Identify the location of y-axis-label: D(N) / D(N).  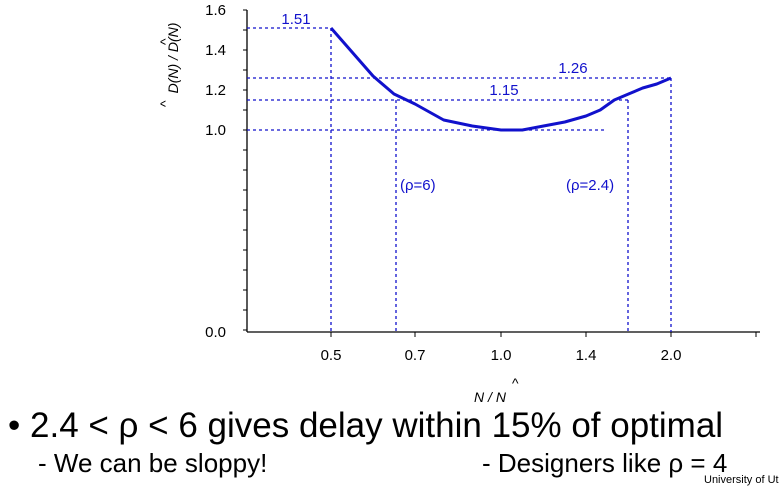
(173, 58).